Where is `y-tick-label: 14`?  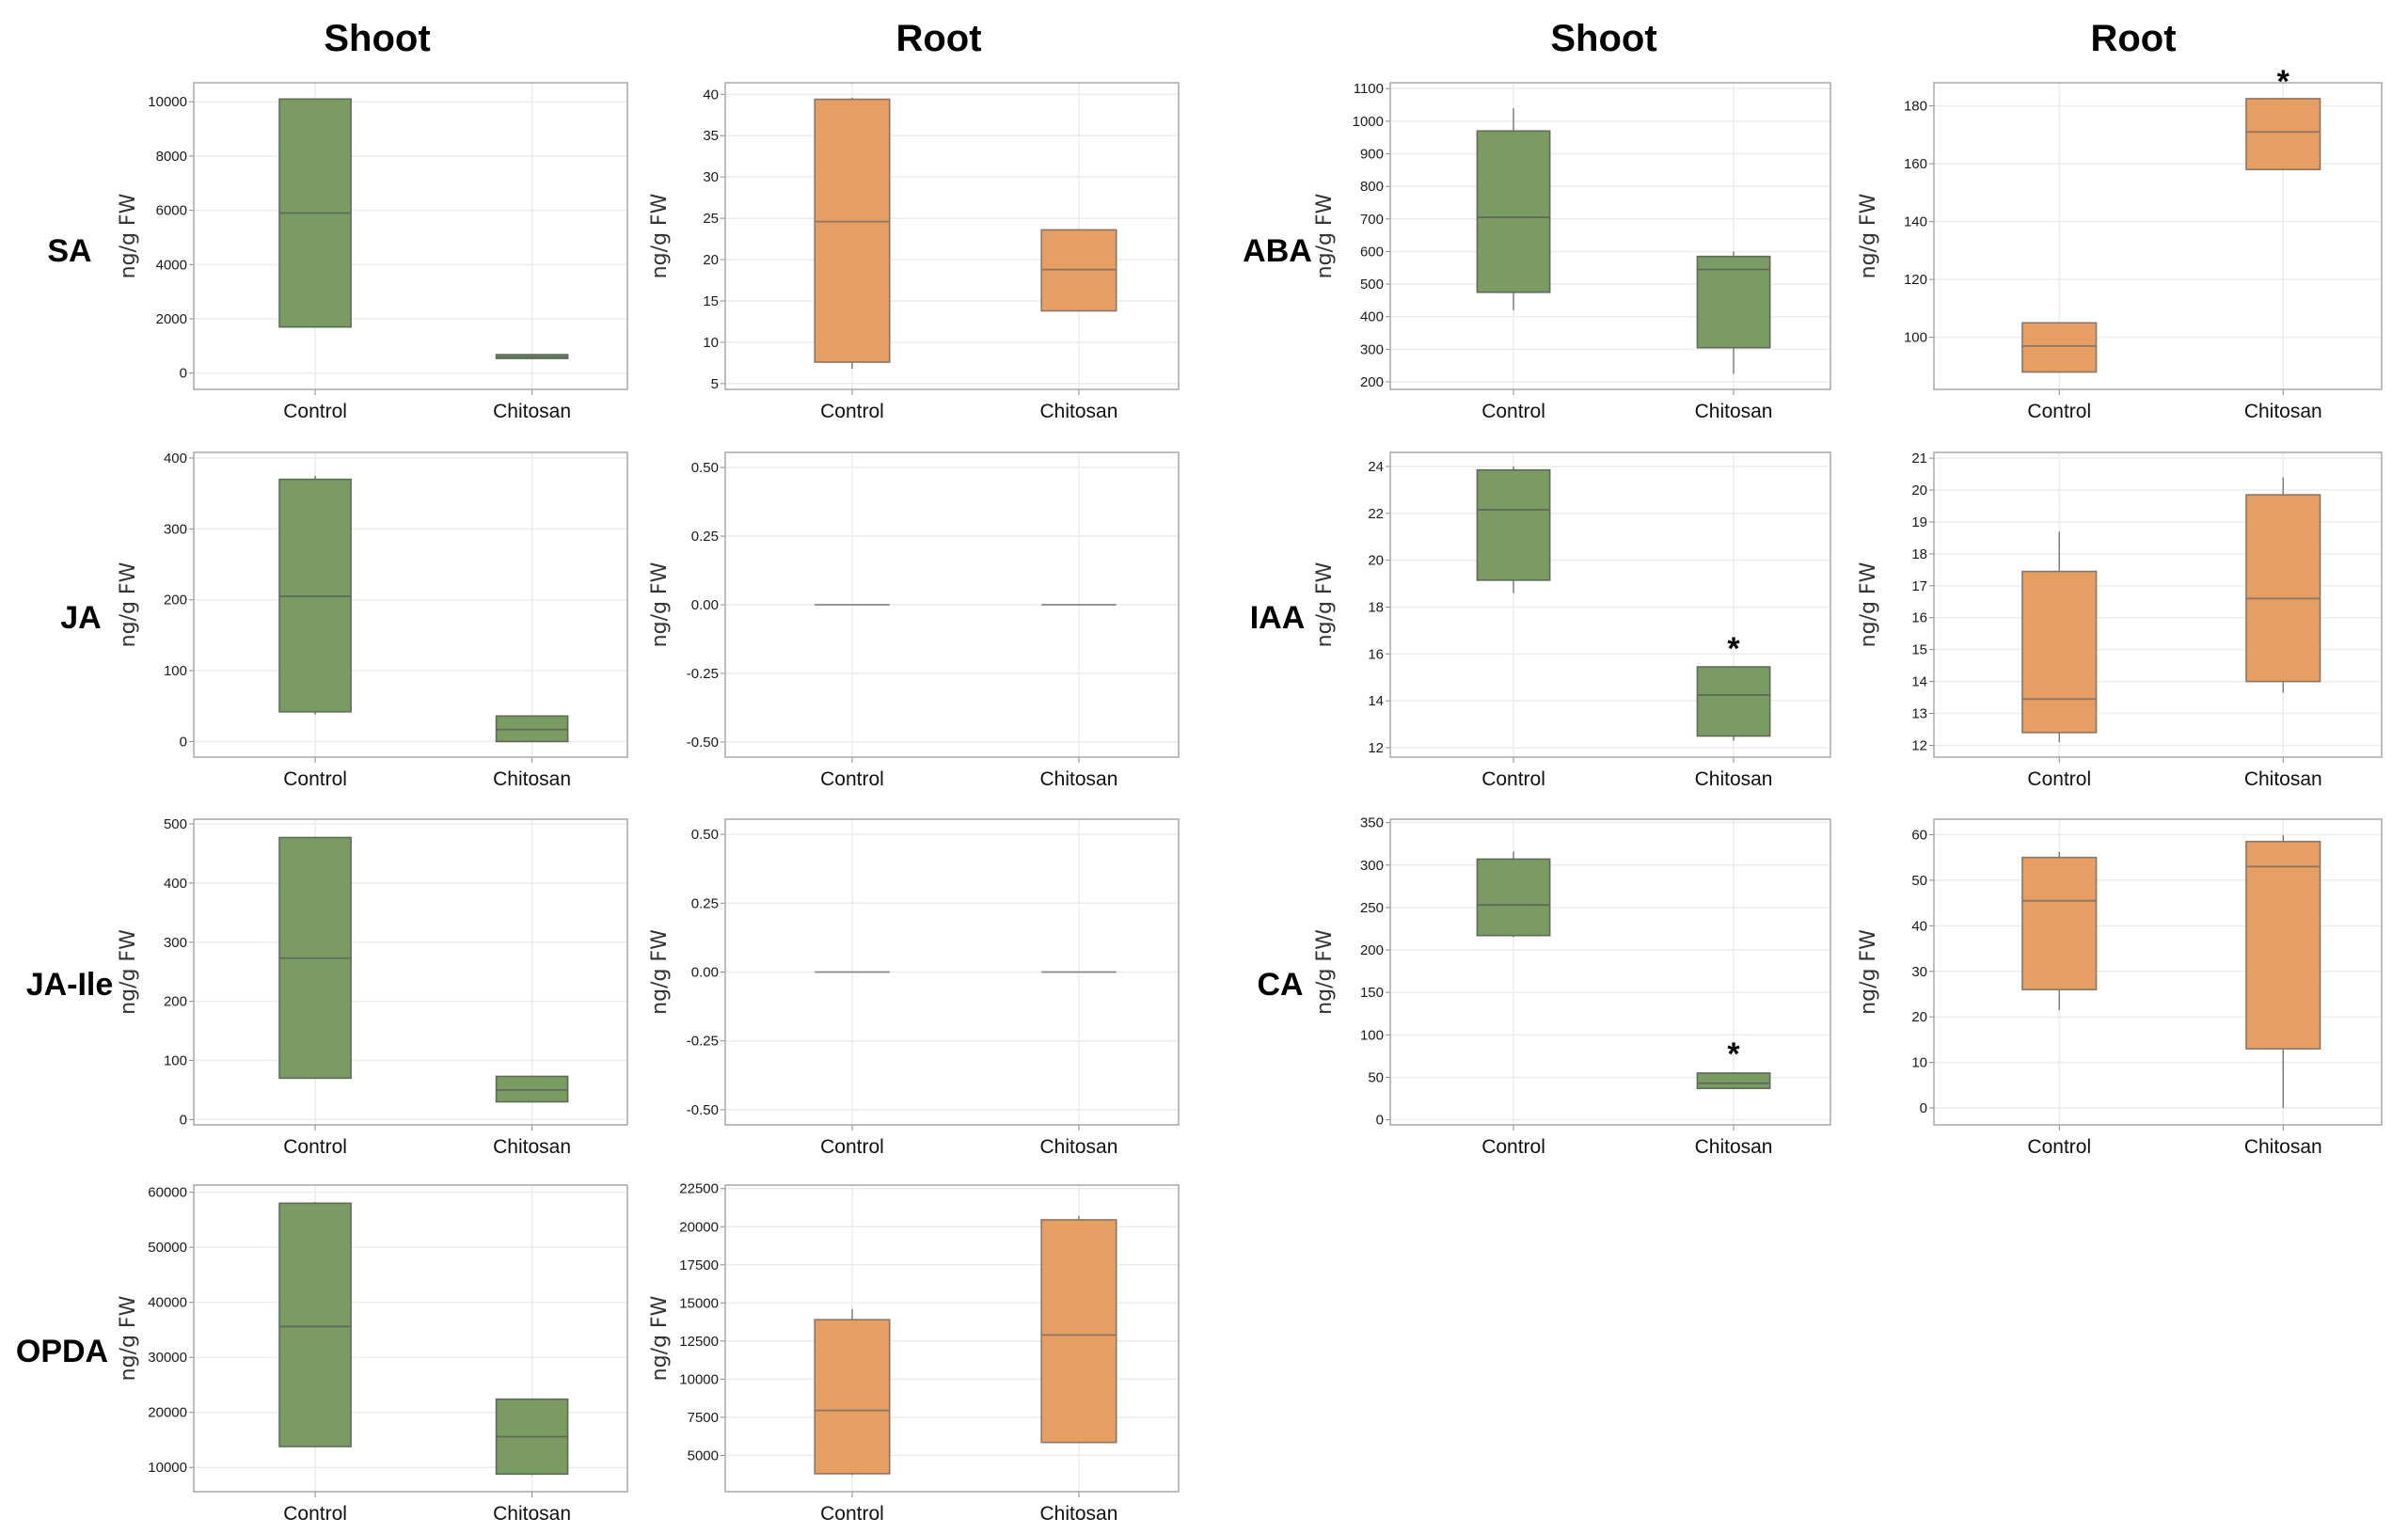
y-tick-label: 14 is located at coordinates (1919, 682).